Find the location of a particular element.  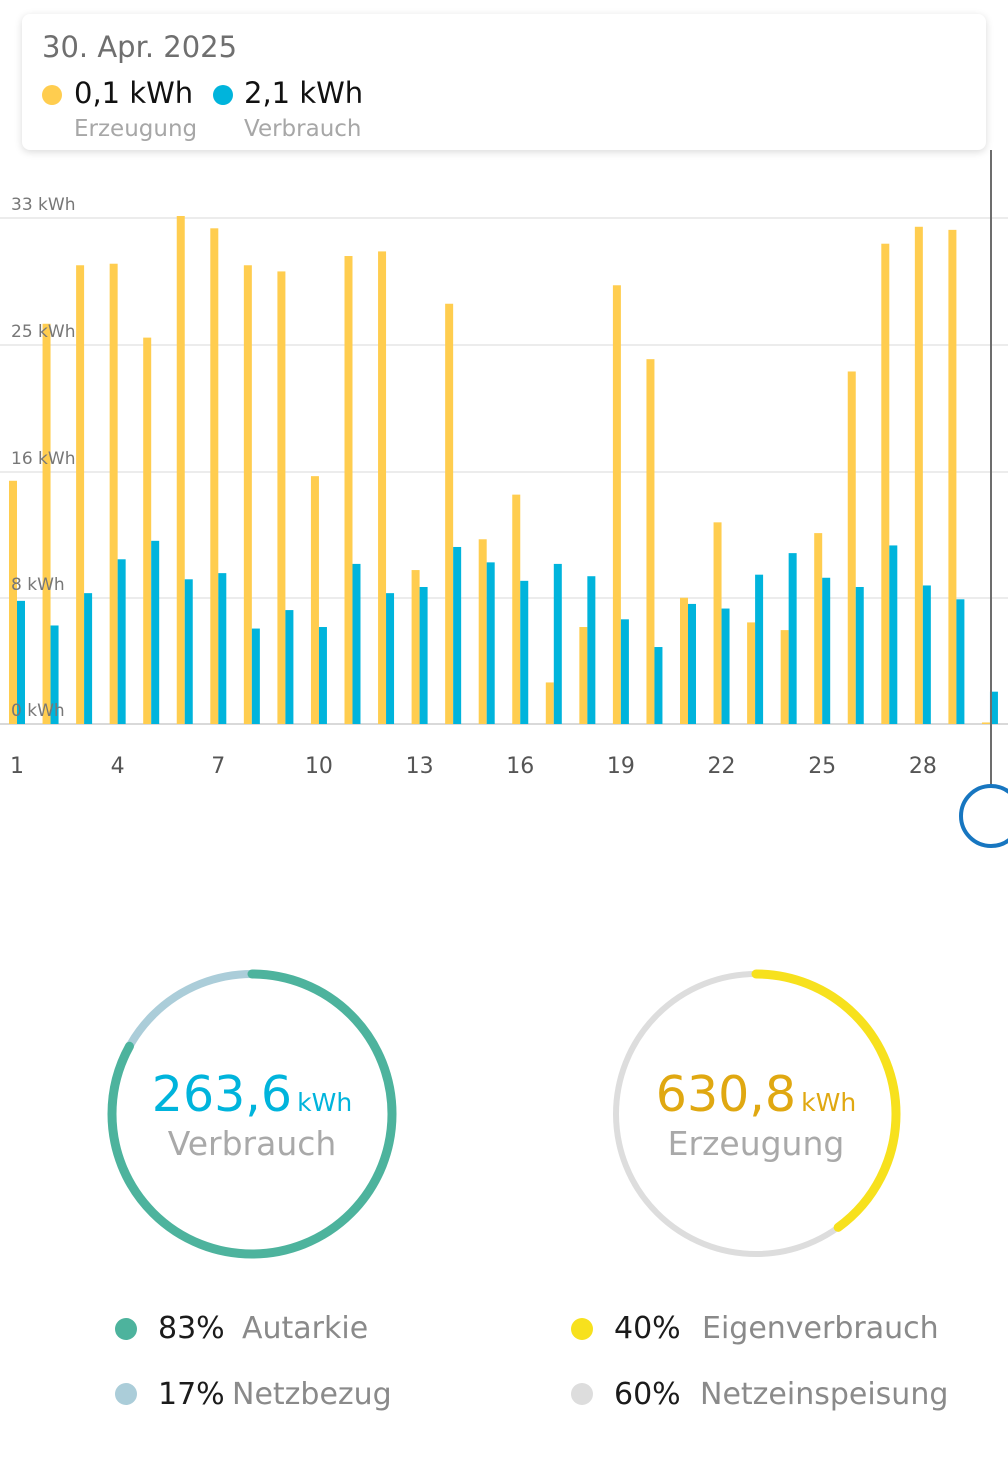

autarky-arc is located at coordinates (252, 1114).